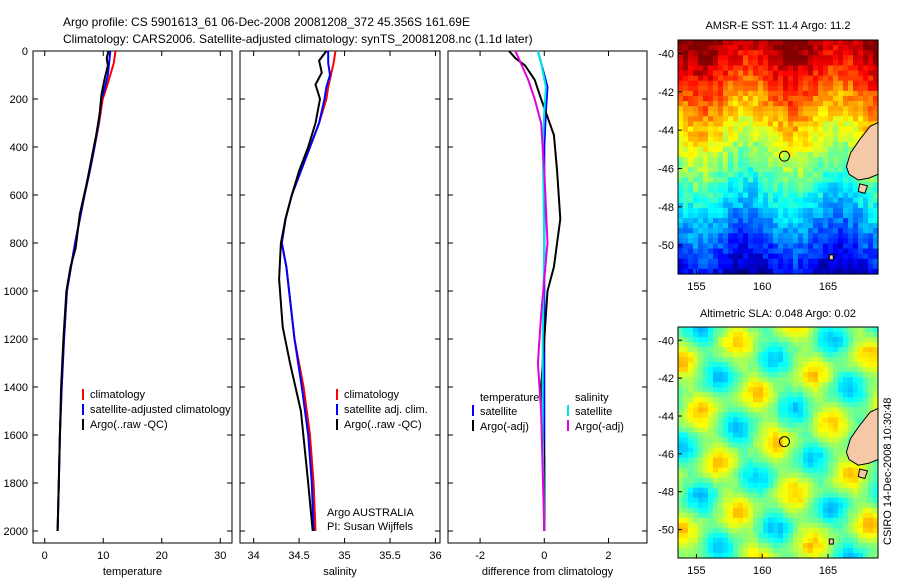 This screenshot has height=580, width=900. What do you see at coordinates (16, 292) in the screenshot?
I see `depth-tick-label: 1000` at bounding box center [16, 292].